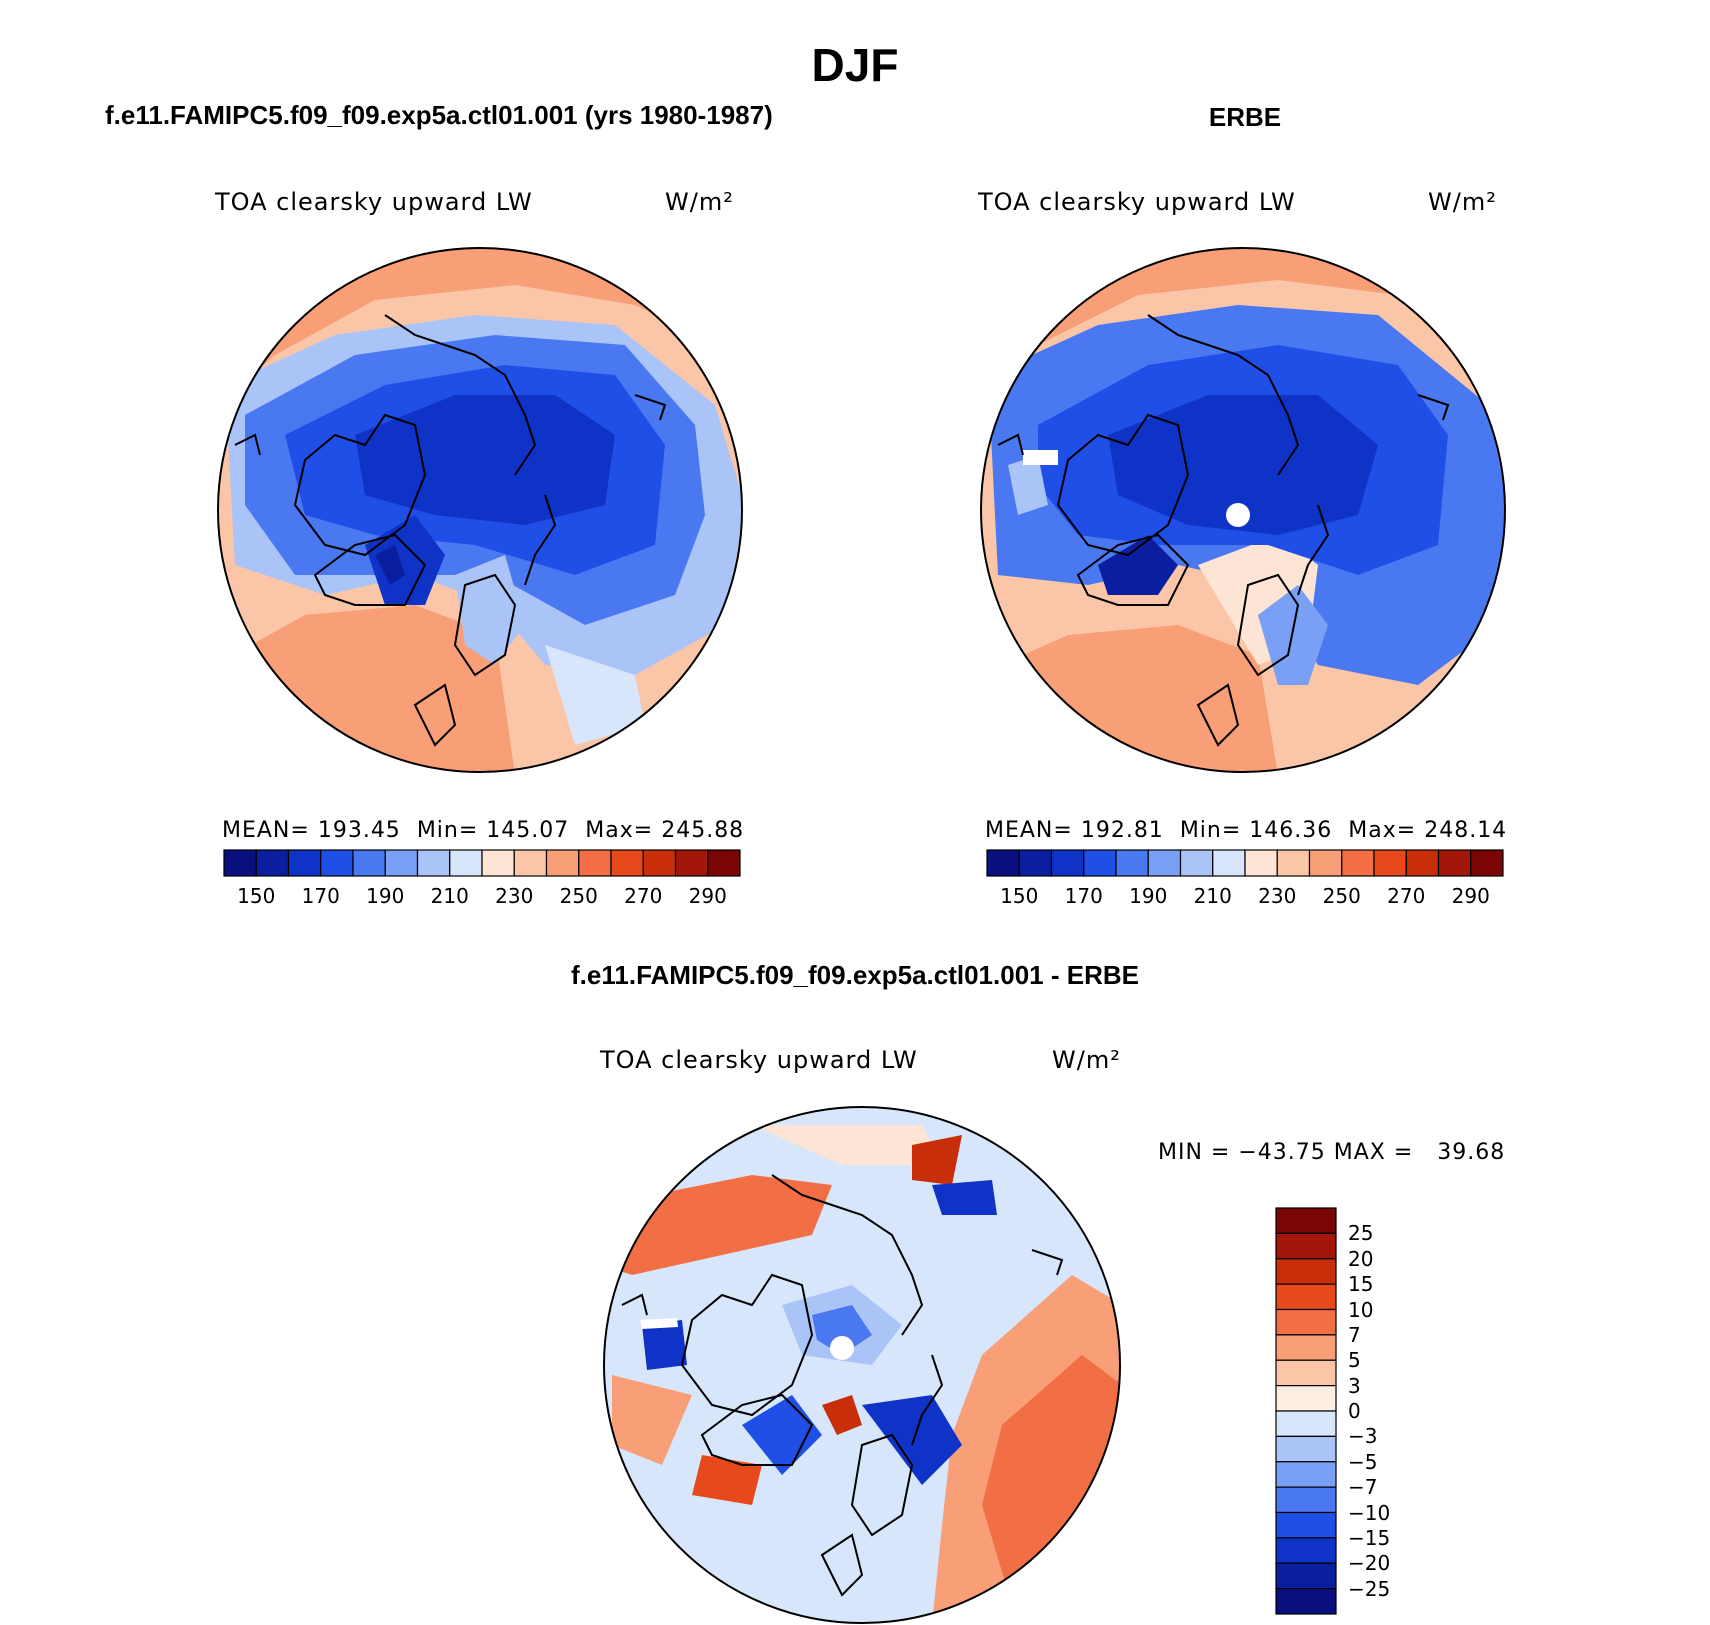 The image size is (1710, 1625). What do you see at coordinates (1138, 565) in the screenshot?
I see `obs-field-greenland` at bounding box center [1138, 565].